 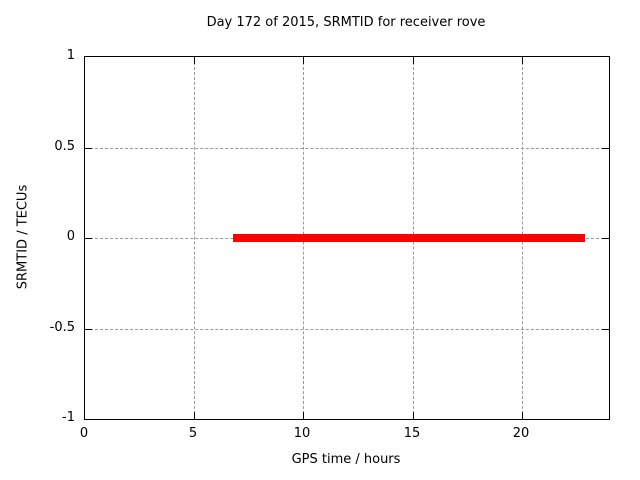 I want to click on y-tick-label: 1, so click(x=70, y=55).